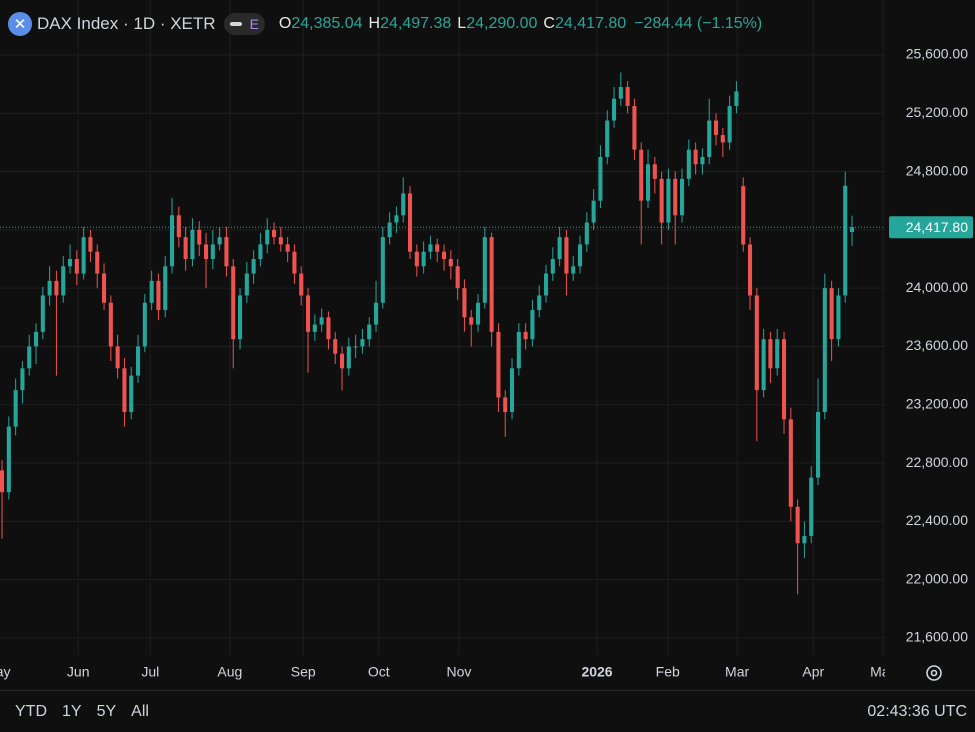  Describe the element at coordinates (937, 54) in the screenshot. I see `y-tick-label: 25,600.00` at that location.